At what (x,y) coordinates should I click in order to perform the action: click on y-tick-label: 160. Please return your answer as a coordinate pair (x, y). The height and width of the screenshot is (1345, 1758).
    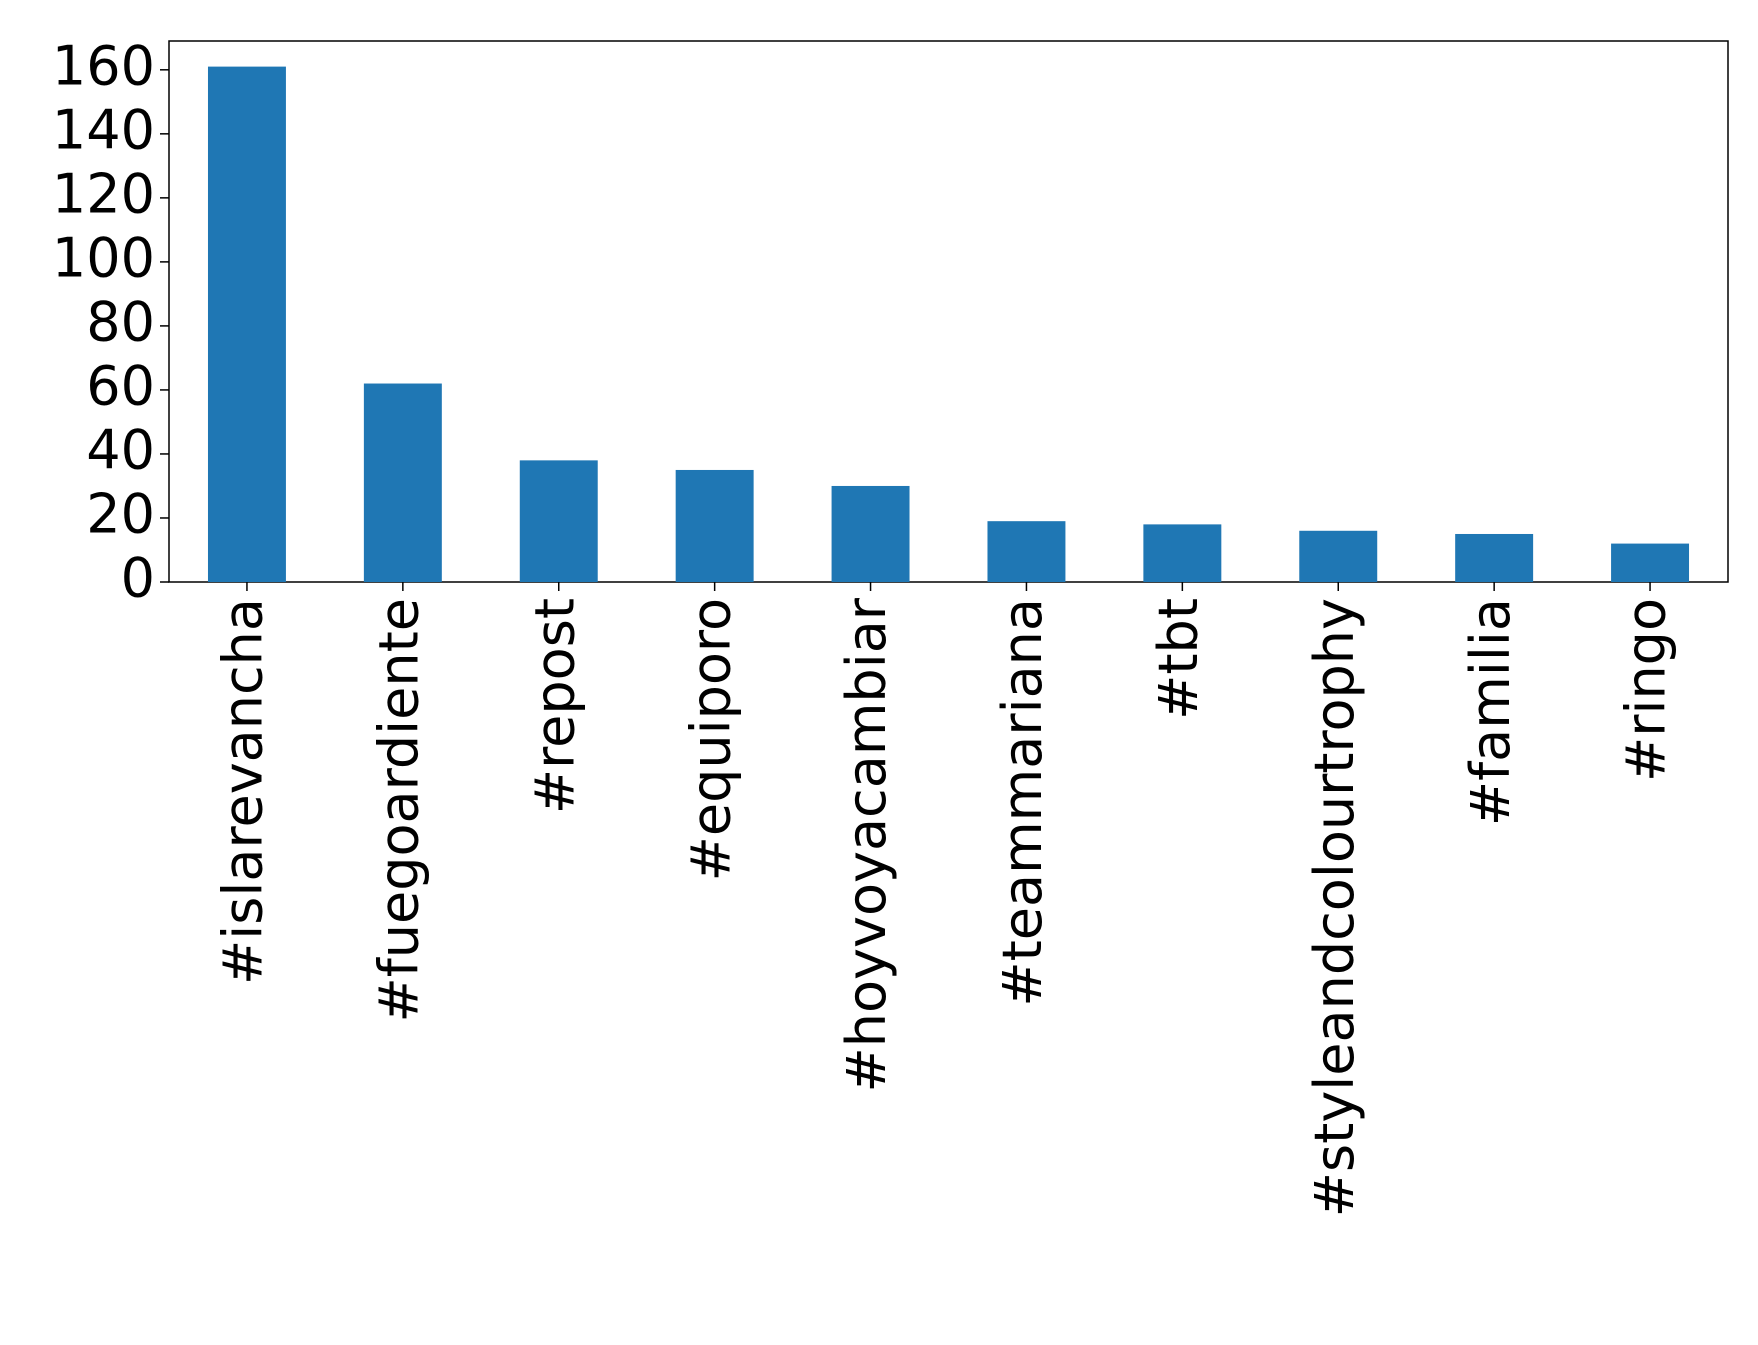
    Looking at the image, I should click on (103, 65).